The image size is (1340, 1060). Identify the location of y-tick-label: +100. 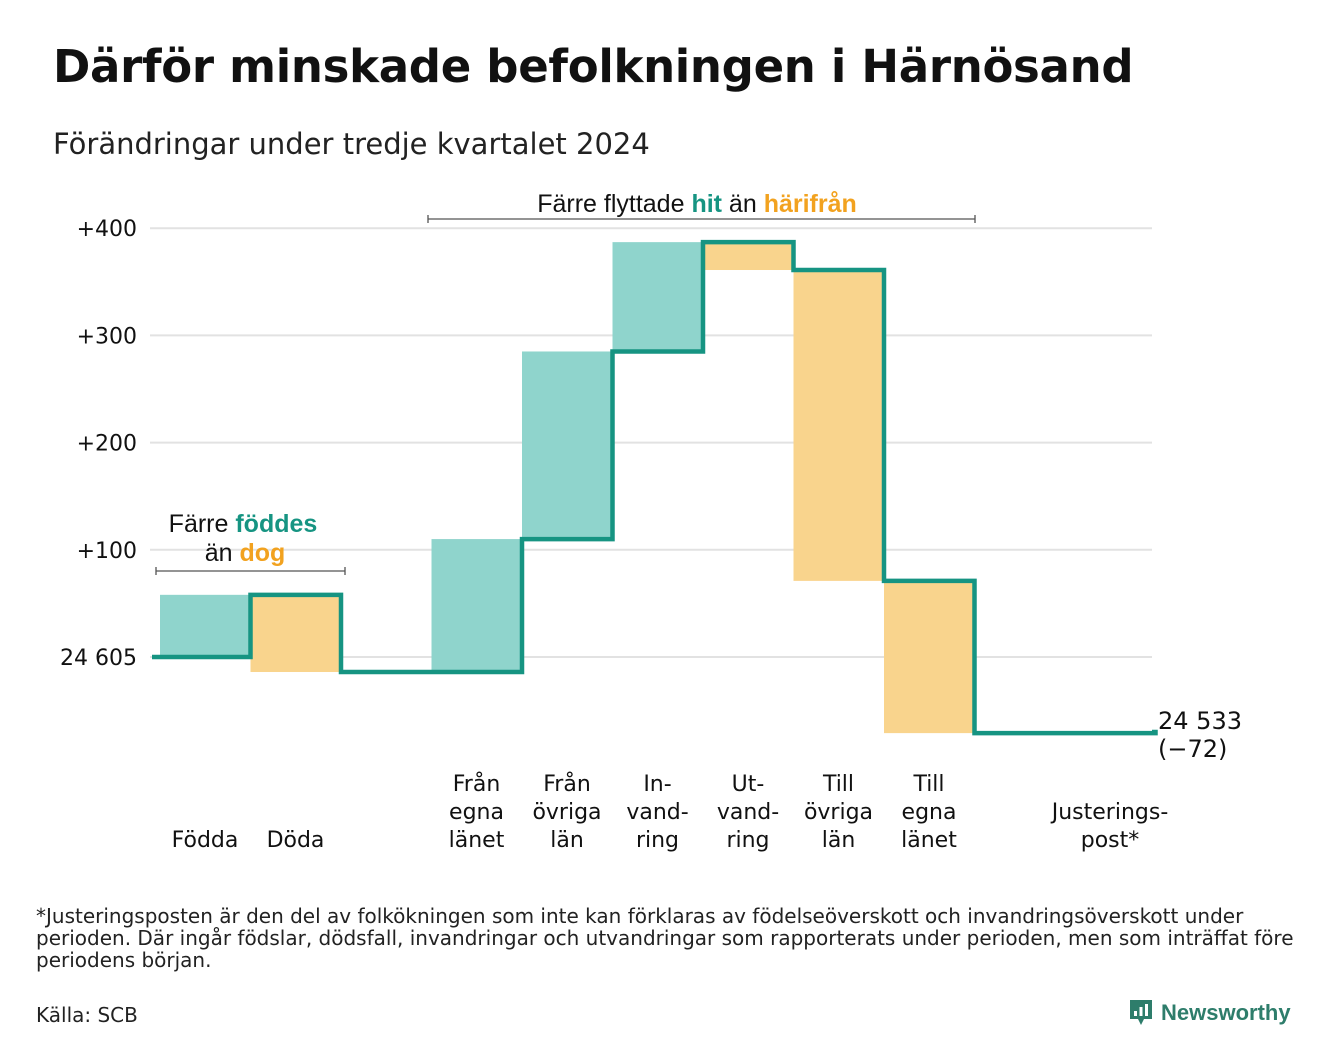
(107, 551).